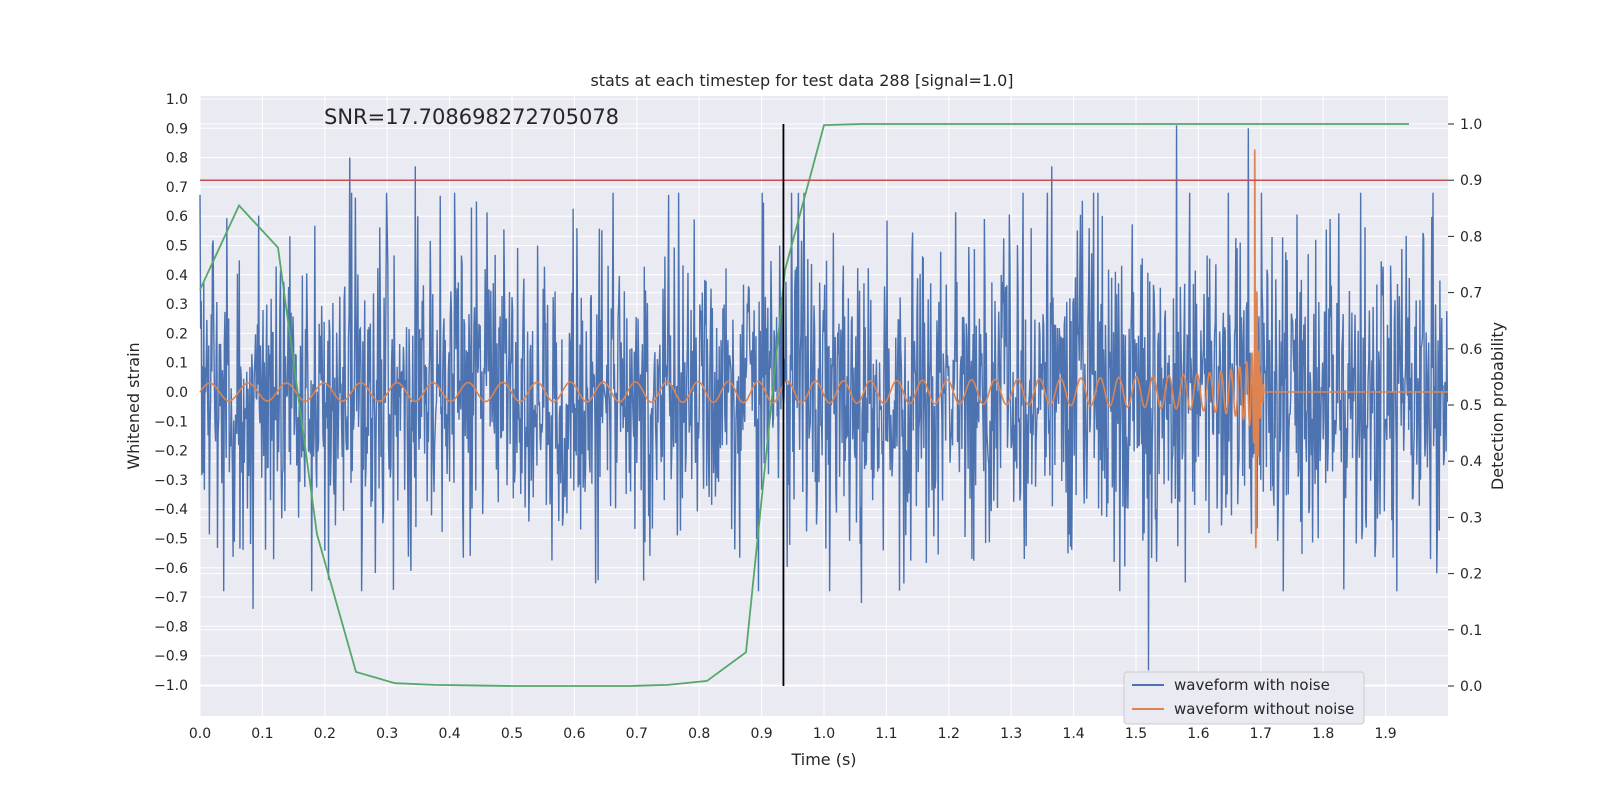 Image resolution: width=1600 pixels, height=800 pixels. Describe the element at coordinates (1471, 631) in the screenshot. I see `y2-tick-label: 0.1` at that location.